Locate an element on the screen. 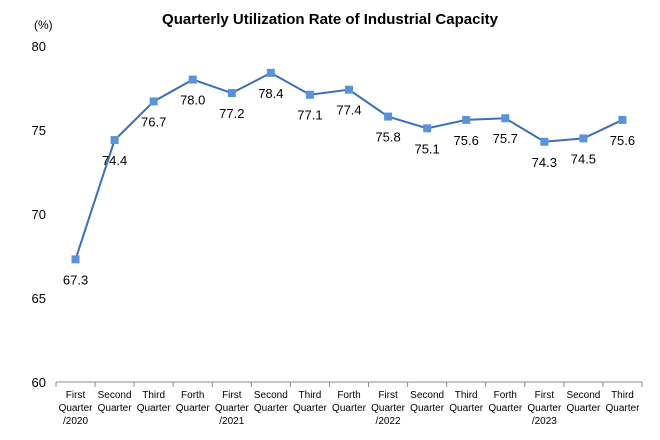 The width and height of the screenshot is (660, 440). data-label: 77.1 is located at coordinates (309, 115).